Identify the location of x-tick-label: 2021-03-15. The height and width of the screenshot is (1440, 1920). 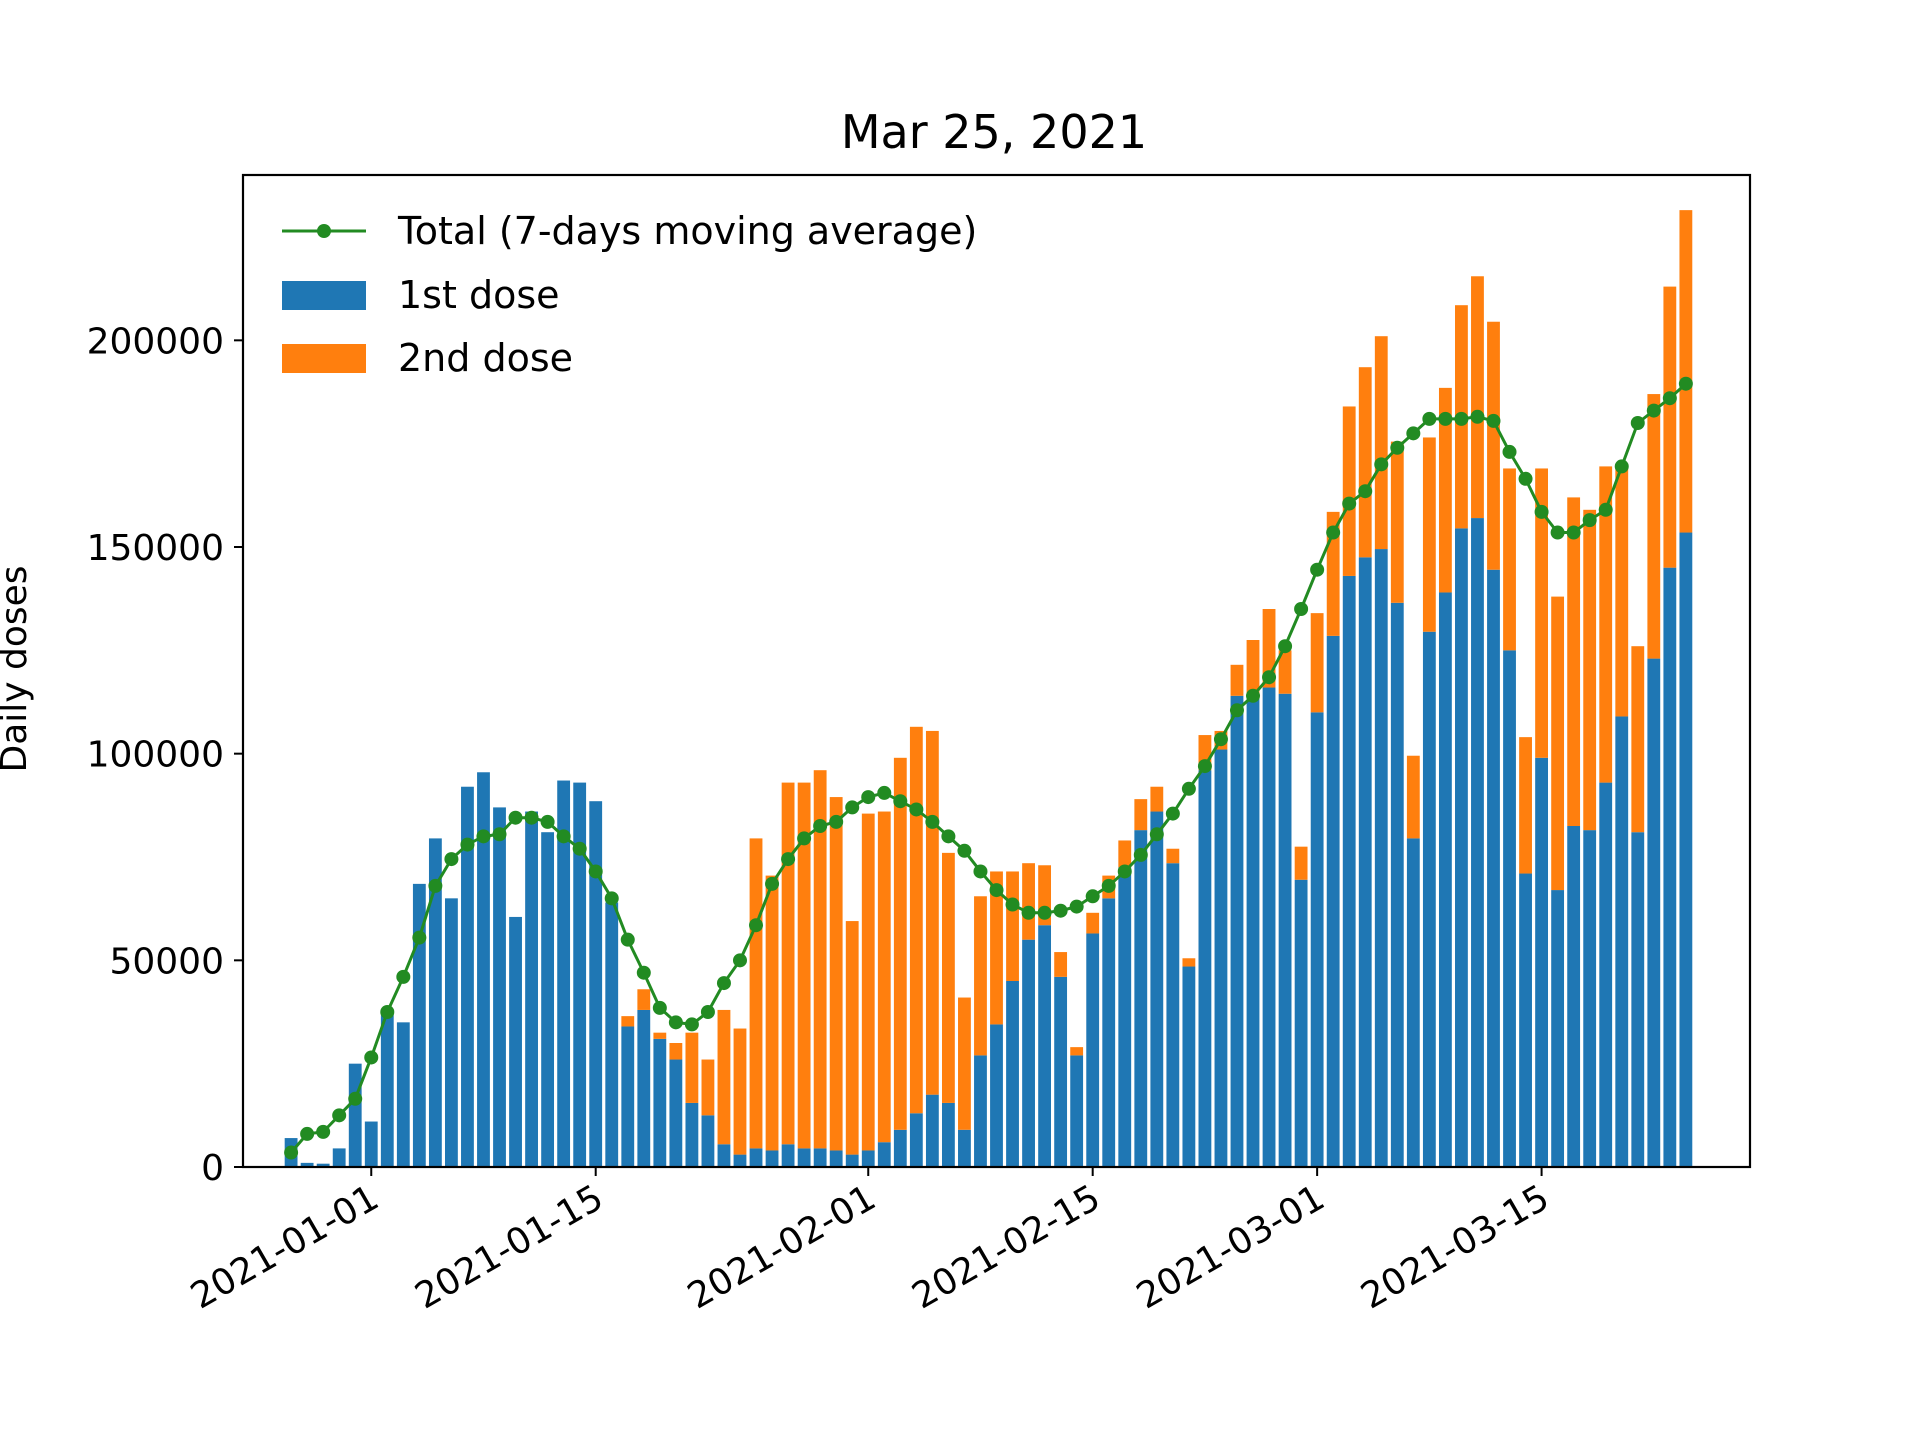
(1455, 1247).